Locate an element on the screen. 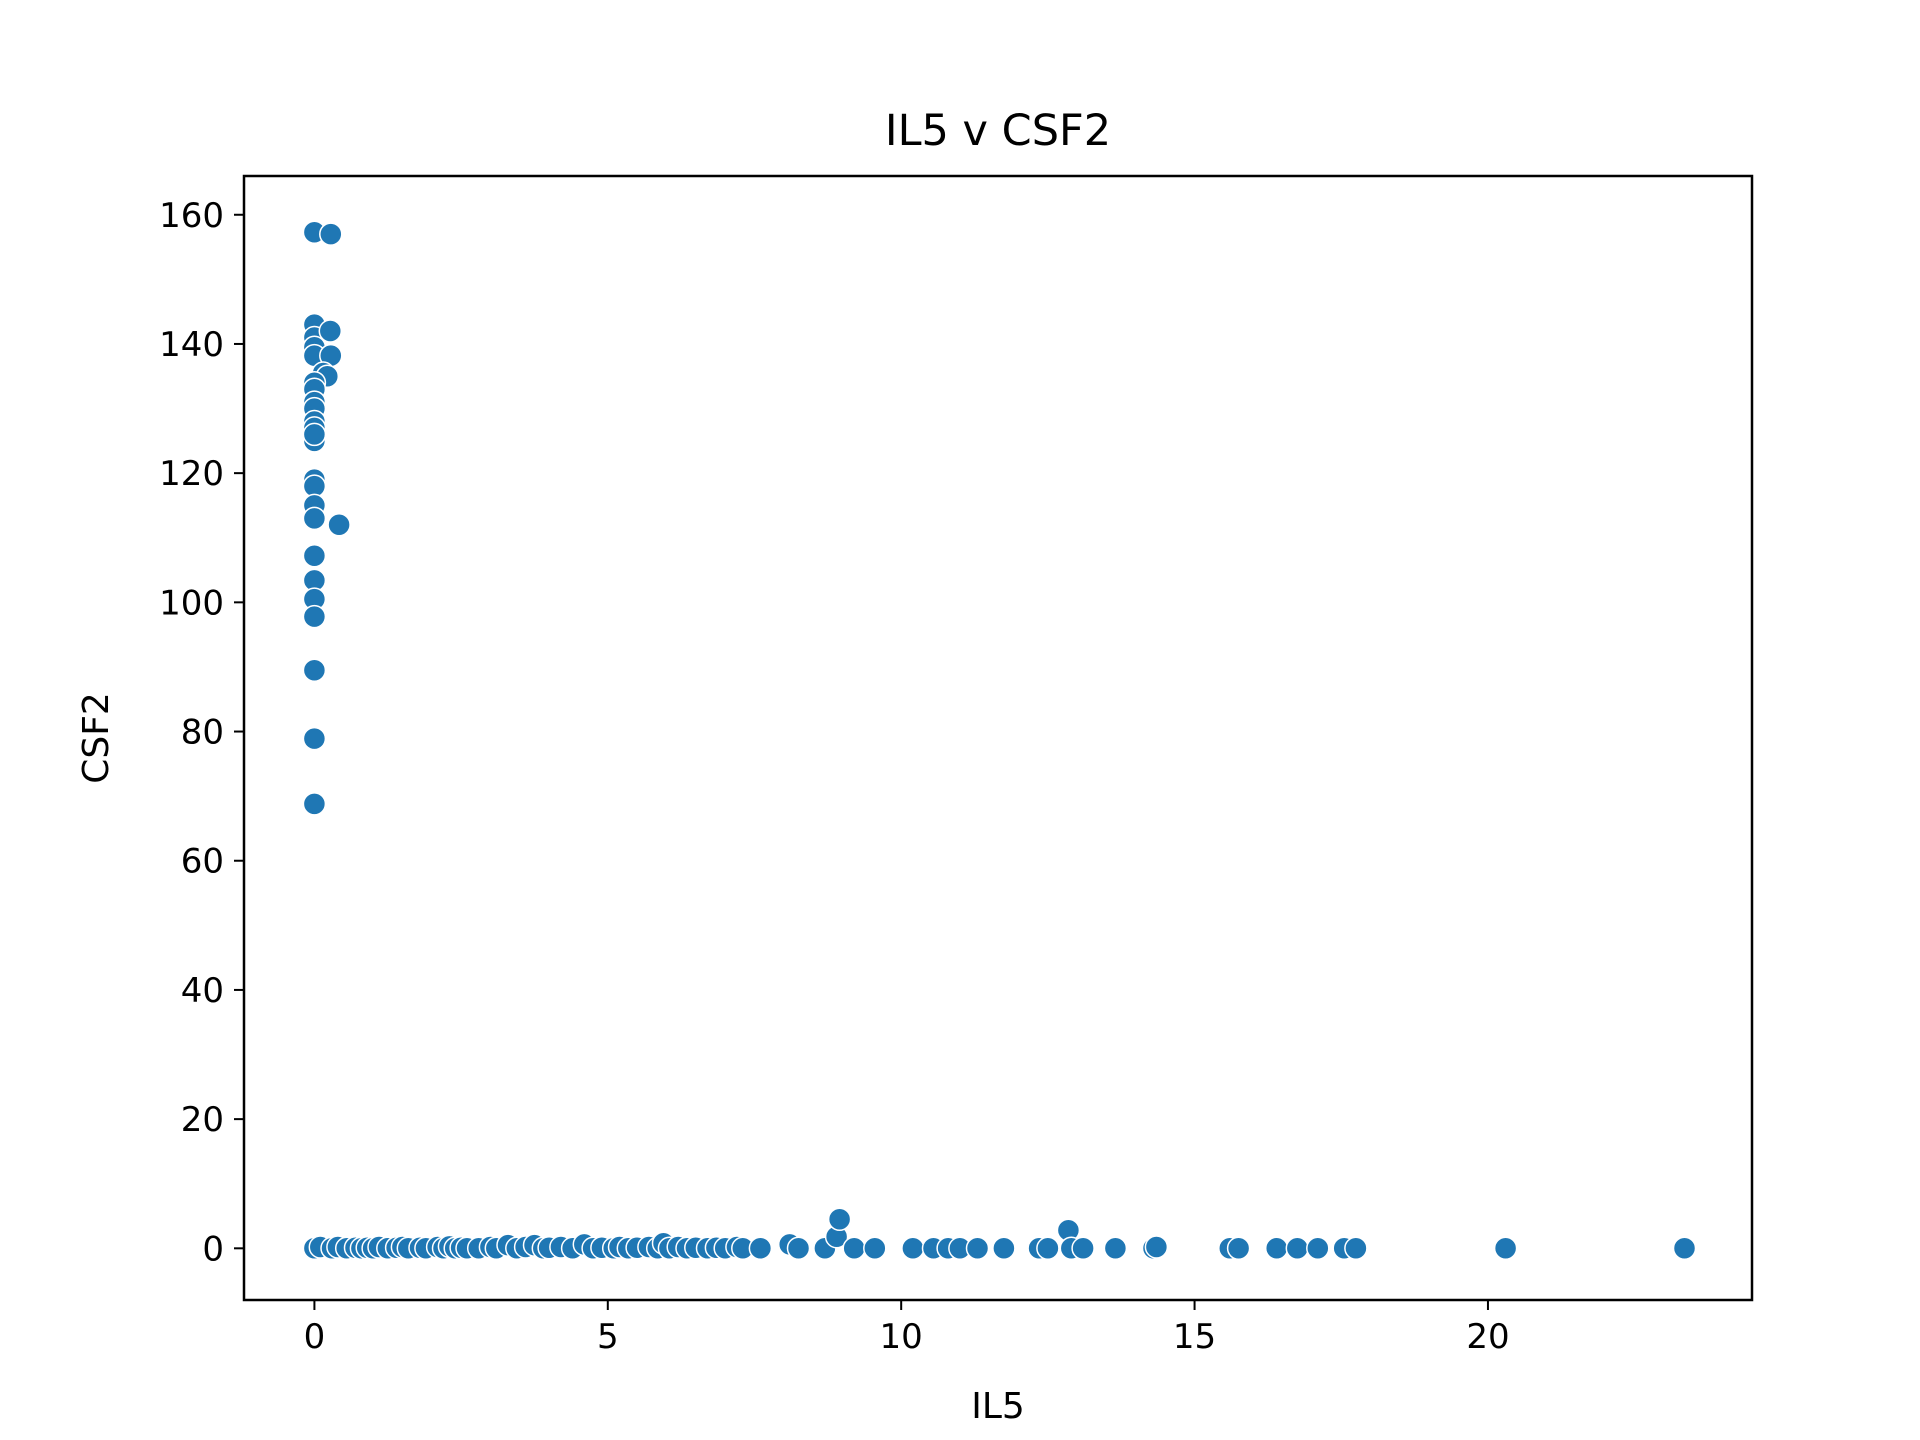 This screenshot has width=1920, height=1440. y-tick-label: 40 is located at coordinates (202, 991).